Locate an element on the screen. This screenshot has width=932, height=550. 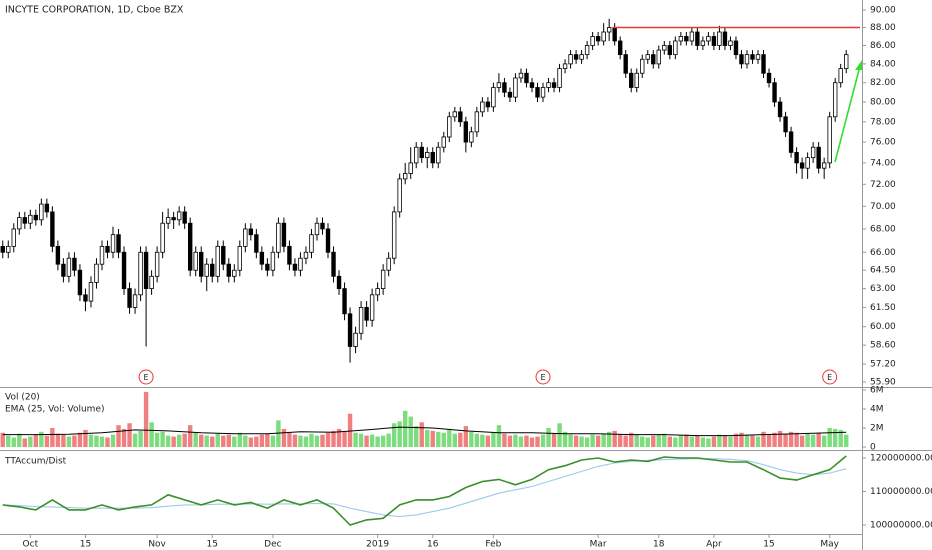
y-tick-label: 72.00 is located at coordinates (883, 185).